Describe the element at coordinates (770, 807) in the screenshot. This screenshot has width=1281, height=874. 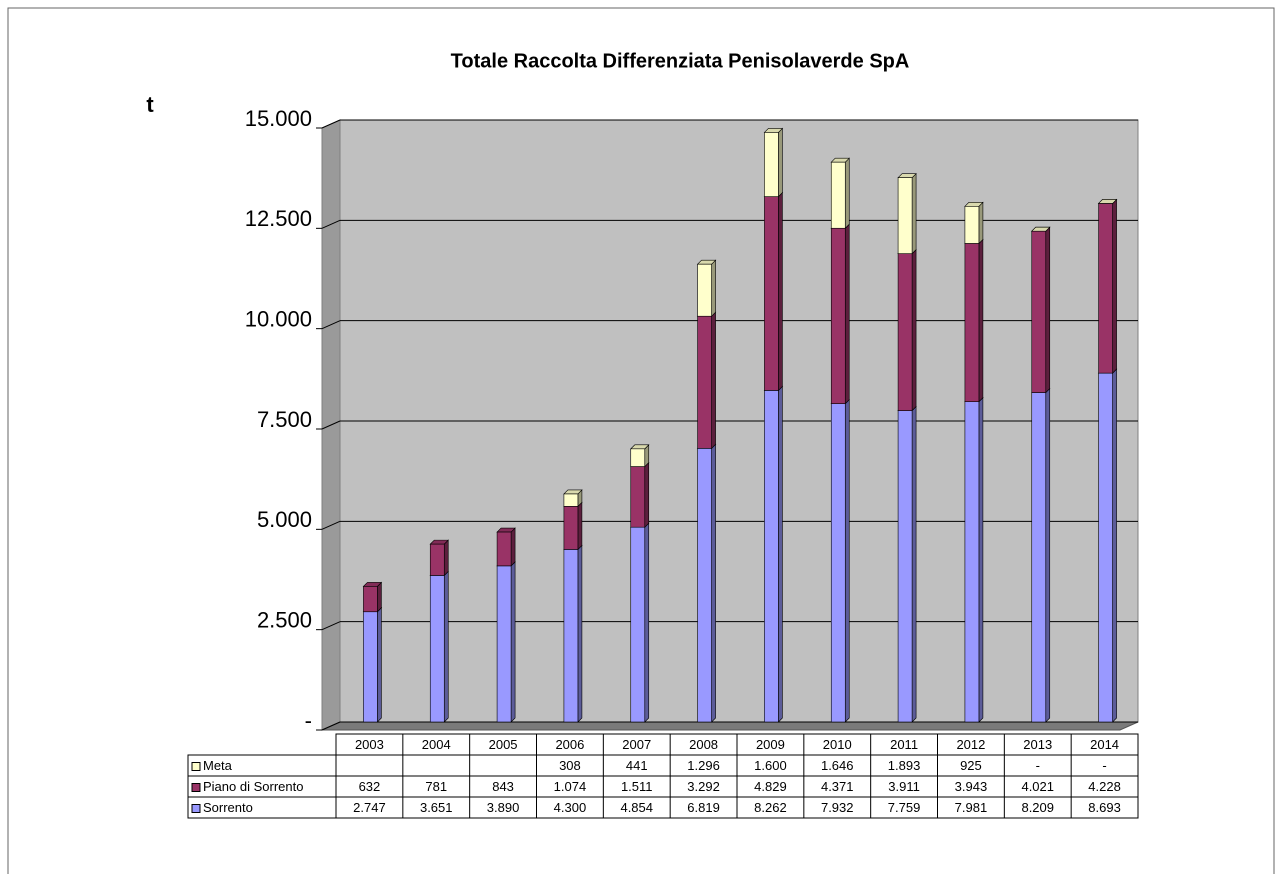
I see `data-label: 8.262` at that location.